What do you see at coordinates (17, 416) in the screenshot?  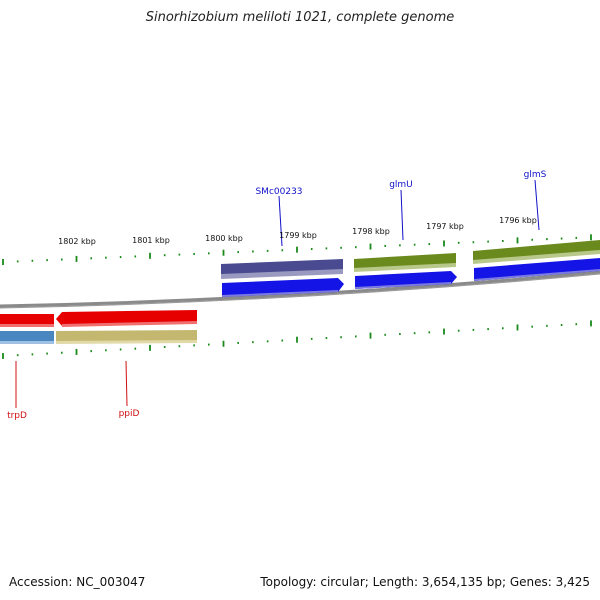 I see `gene-label-trpd: trpD` at bounding box center [17, 416].